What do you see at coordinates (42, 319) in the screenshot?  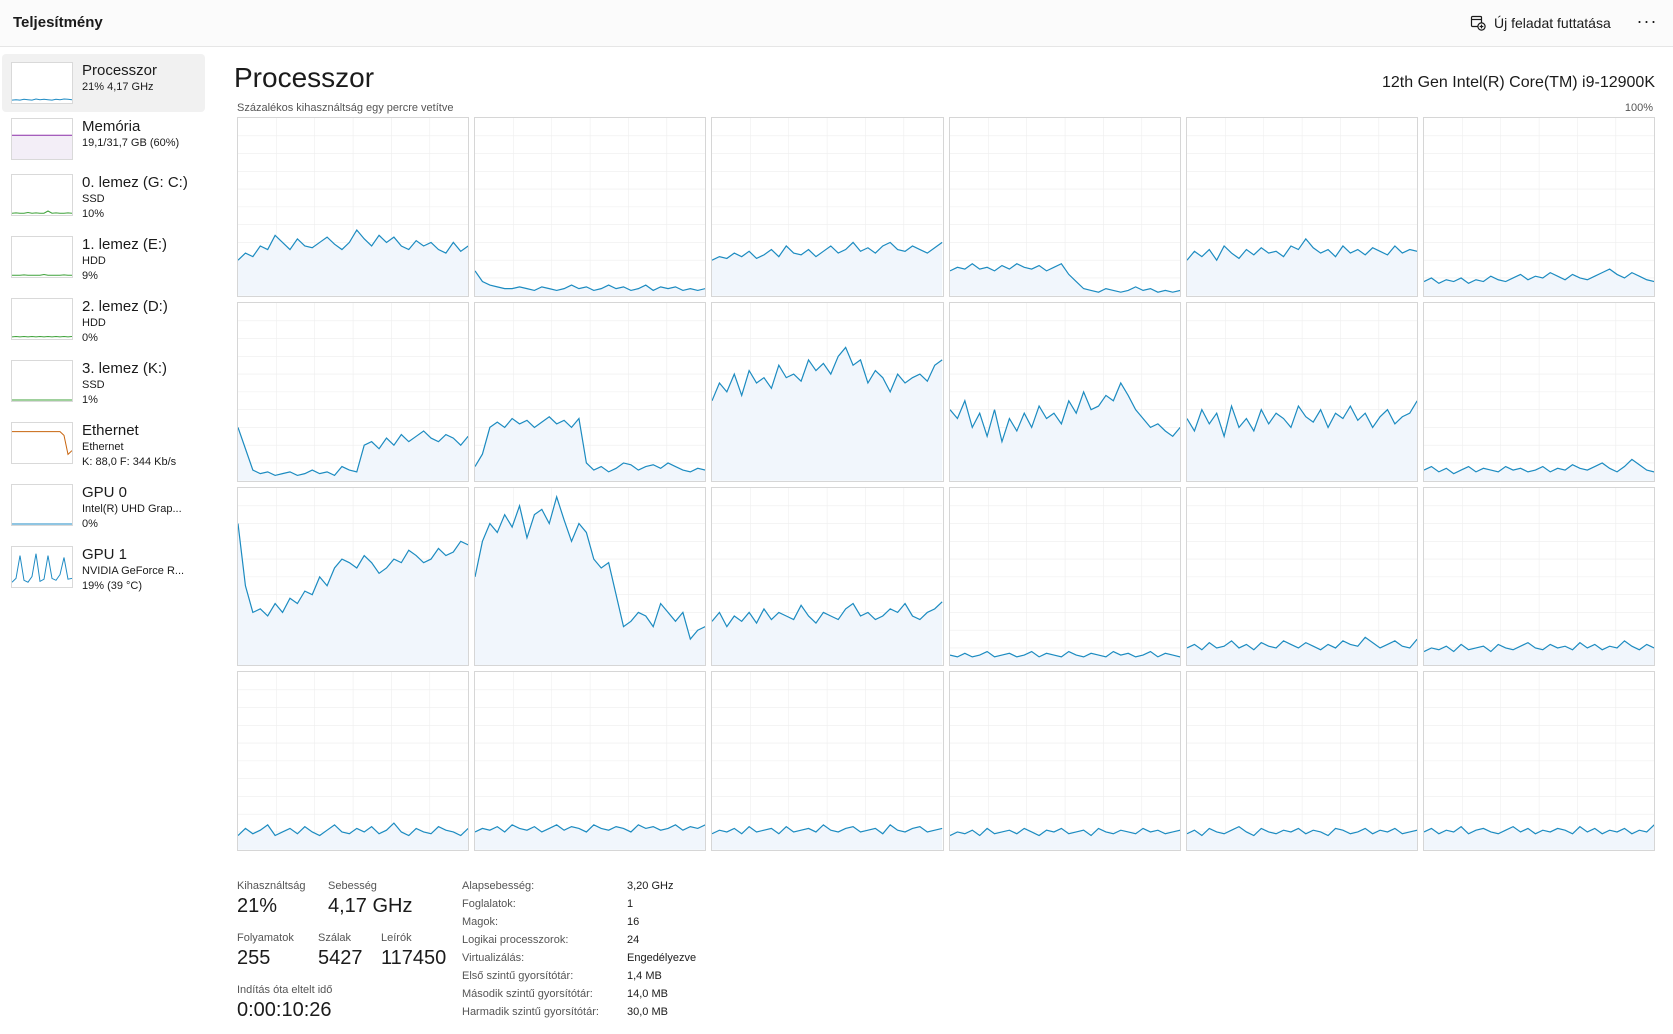 I see `disk-2-thumbnail` at bounding box center [42, 319].